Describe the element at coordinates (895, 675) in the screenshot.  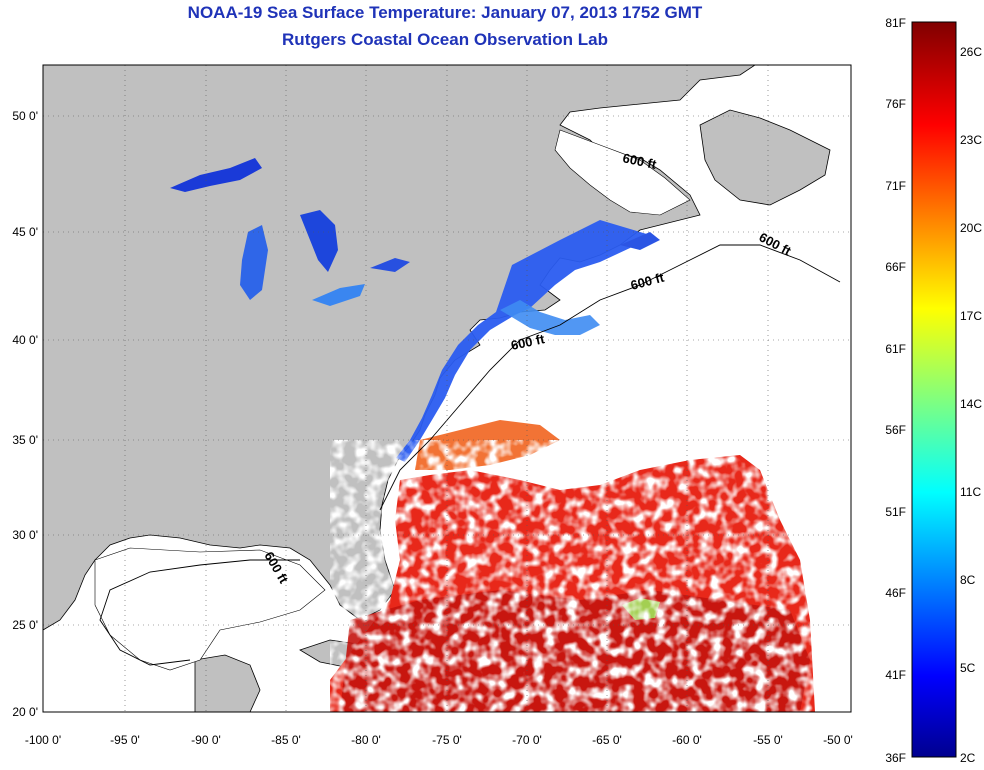
I see `colorbar-f-label: 41F` at that location.